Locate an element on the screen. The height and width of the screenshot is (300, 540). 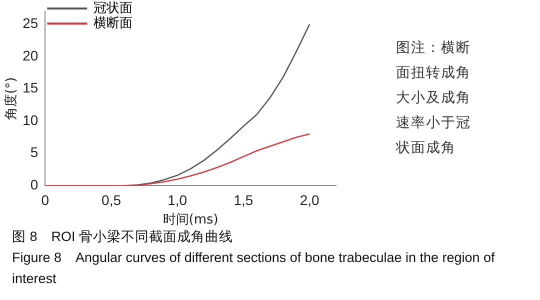
legend-label: 冠状面 is located at coordinates (113, 8).